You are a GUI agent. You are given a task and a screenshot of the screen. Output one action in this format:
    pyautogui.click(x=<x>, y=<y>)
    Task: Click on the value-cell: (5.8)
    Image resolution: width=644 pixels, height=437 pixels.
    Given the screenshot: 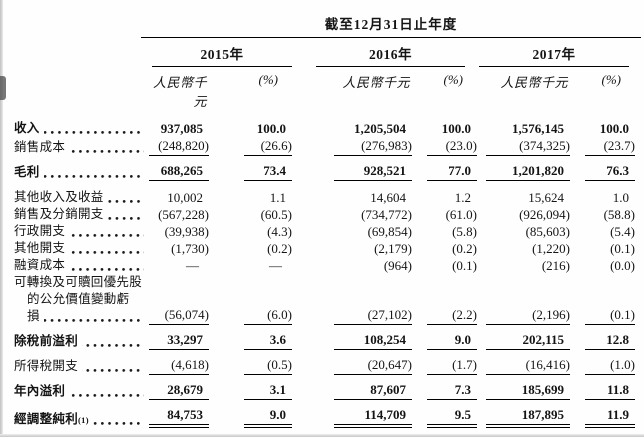 What is the action you would take?
    pyautogui.click(x=444, y=231)
    